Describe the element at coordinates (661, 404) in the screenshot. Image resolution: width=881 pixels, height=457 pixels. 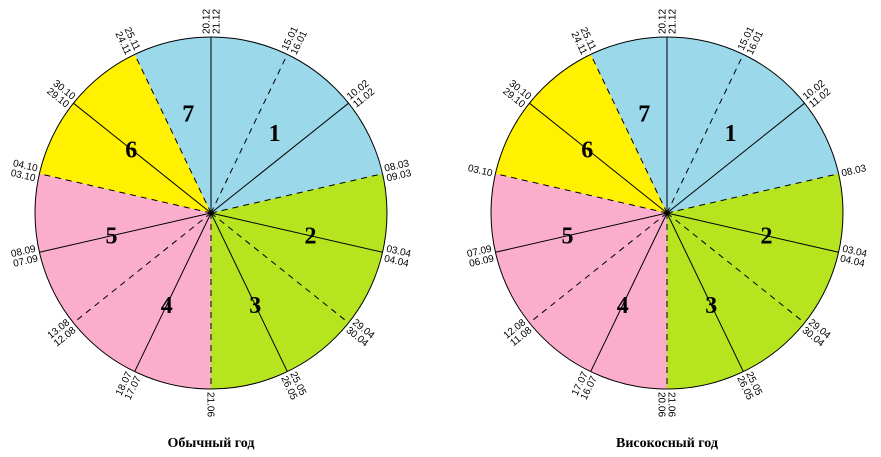
I see `date-label: 20.06` at that location.